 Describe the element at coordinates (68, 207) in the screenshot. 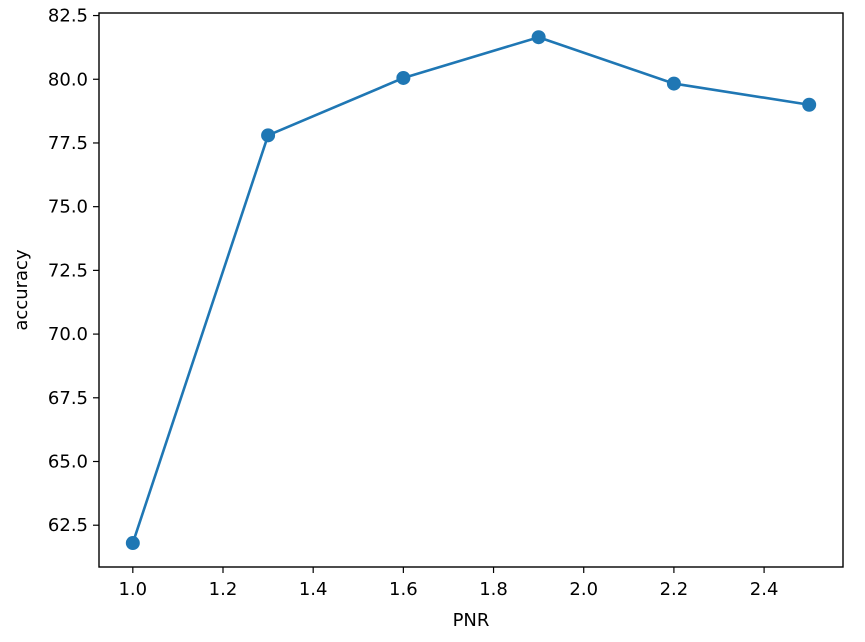

I see `y-tick-label: 75.0` at that location.